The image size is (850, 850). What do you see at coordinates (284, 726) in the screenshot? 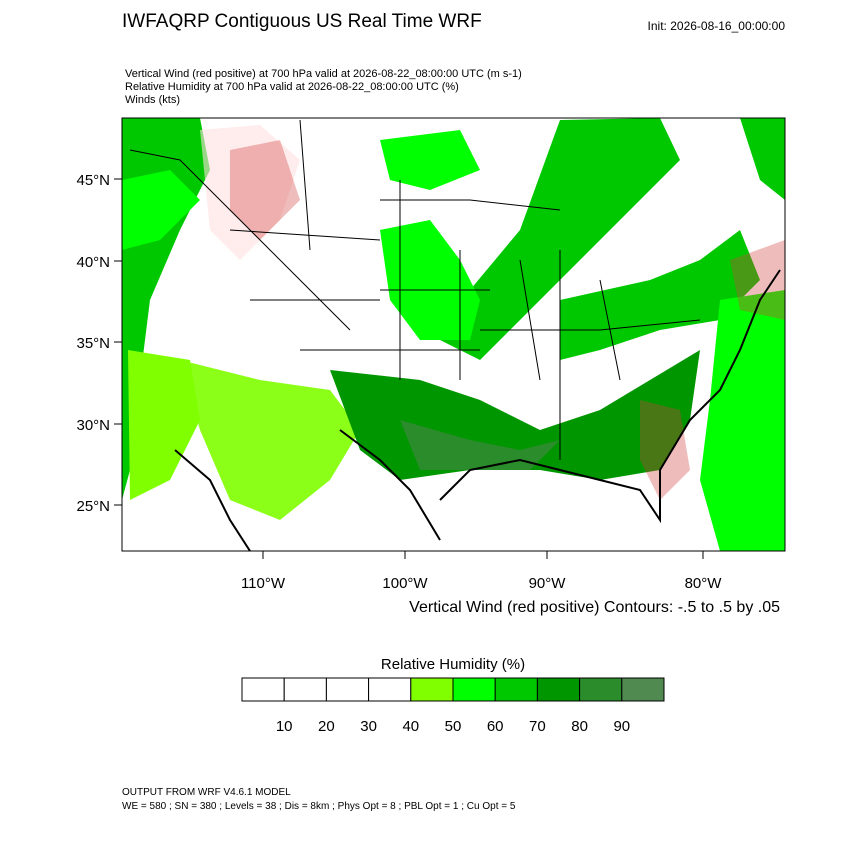
I see `colorbar-label: 10` at bounding box center [284, 726].